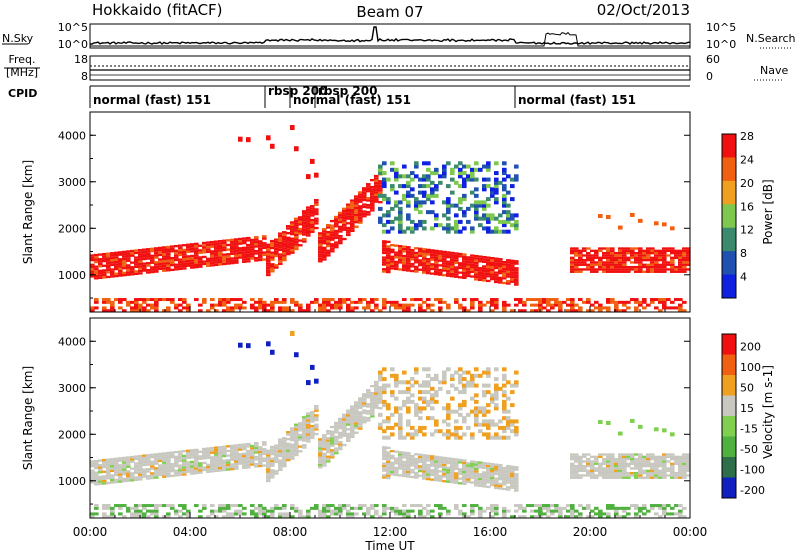 This screenshot has height=554, width=800. I want to click on beam-title: Beam 07, so click(389, 12).